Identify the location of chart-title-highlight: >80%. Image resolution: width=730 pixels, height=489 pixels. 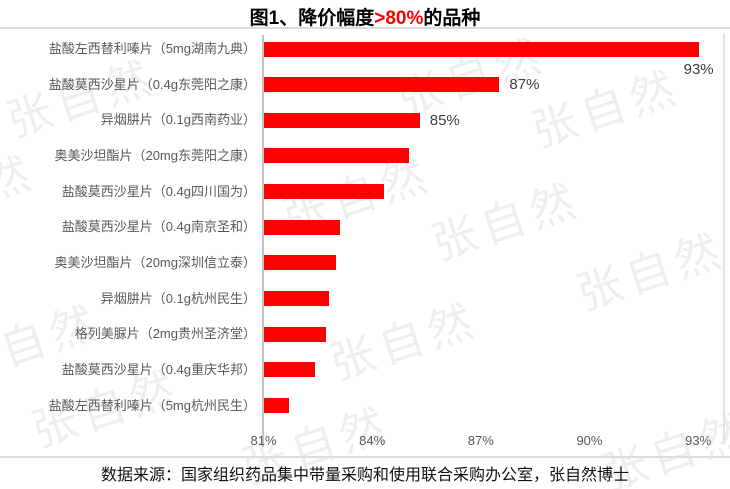
(399, 18).